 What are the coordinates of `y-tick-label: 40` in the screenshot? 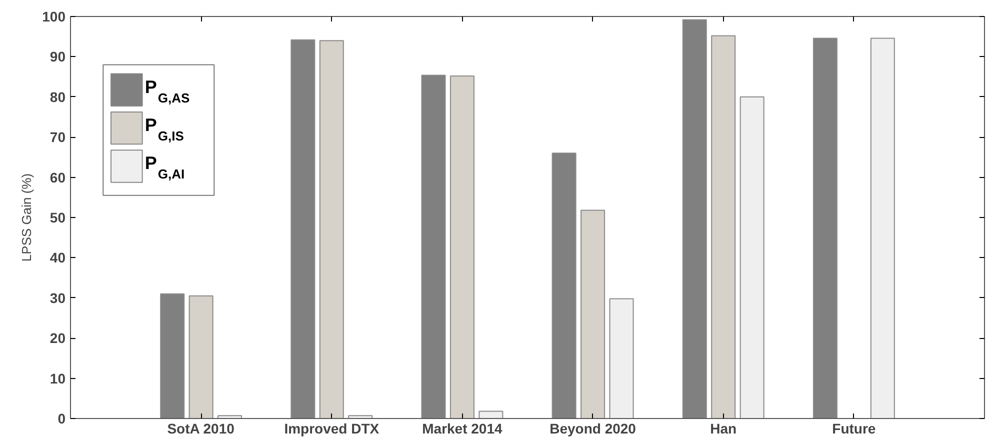 It's located at (58, 258).